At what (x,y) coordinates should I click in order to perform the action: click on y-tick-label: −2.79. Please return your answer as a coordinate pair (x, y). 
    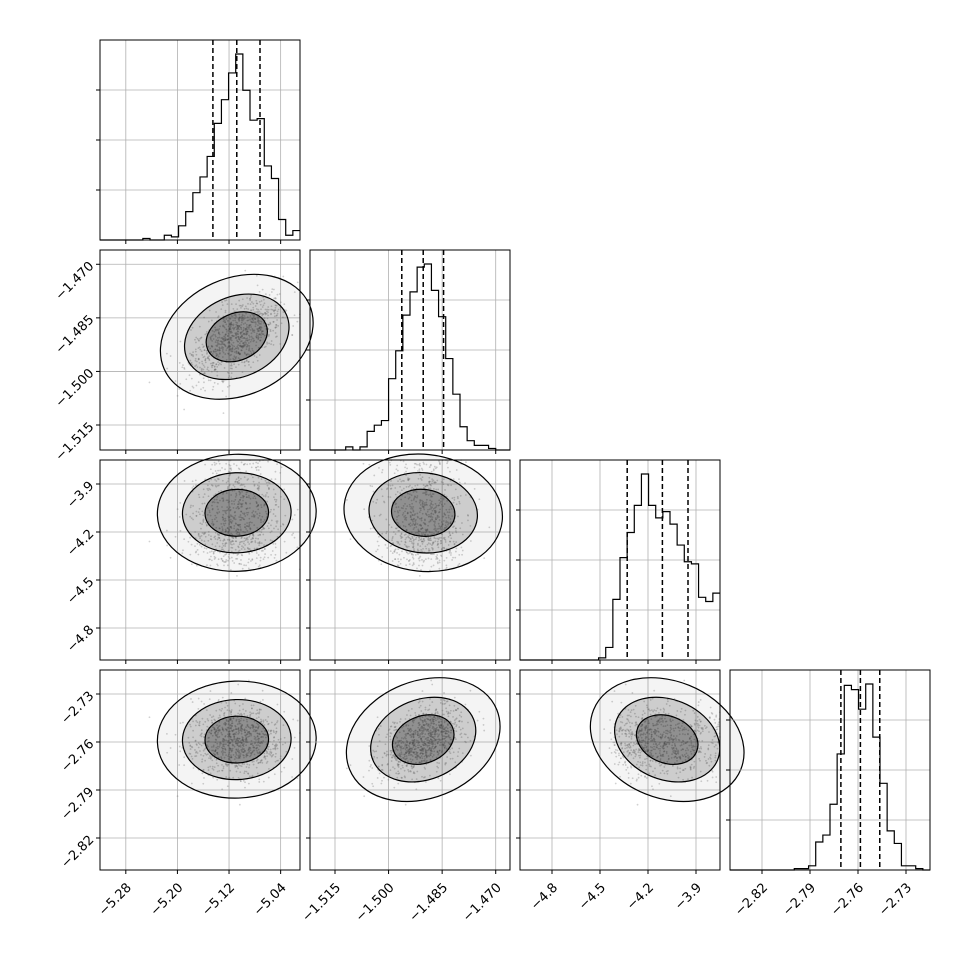
    Looking at the image, I should click on (78, 804).